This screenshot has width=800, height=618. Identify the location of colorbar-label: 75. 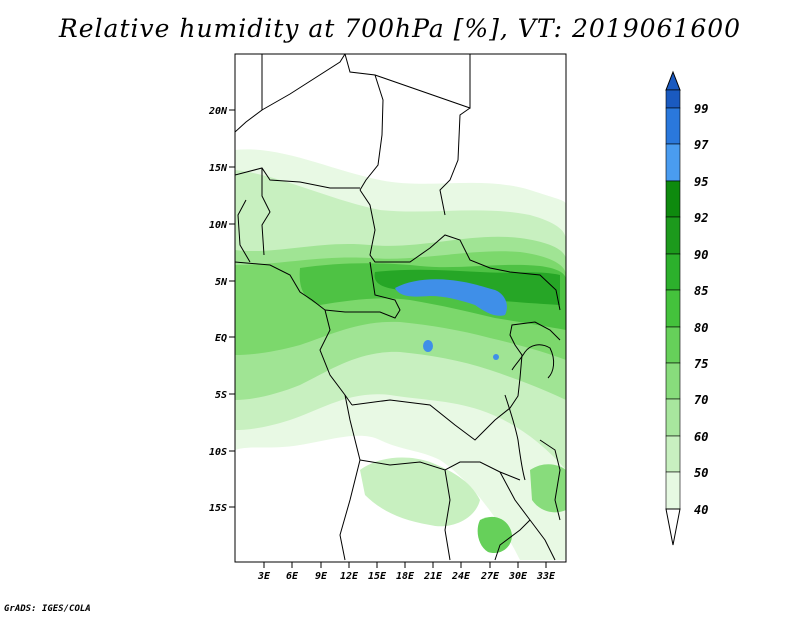
(701, 364).